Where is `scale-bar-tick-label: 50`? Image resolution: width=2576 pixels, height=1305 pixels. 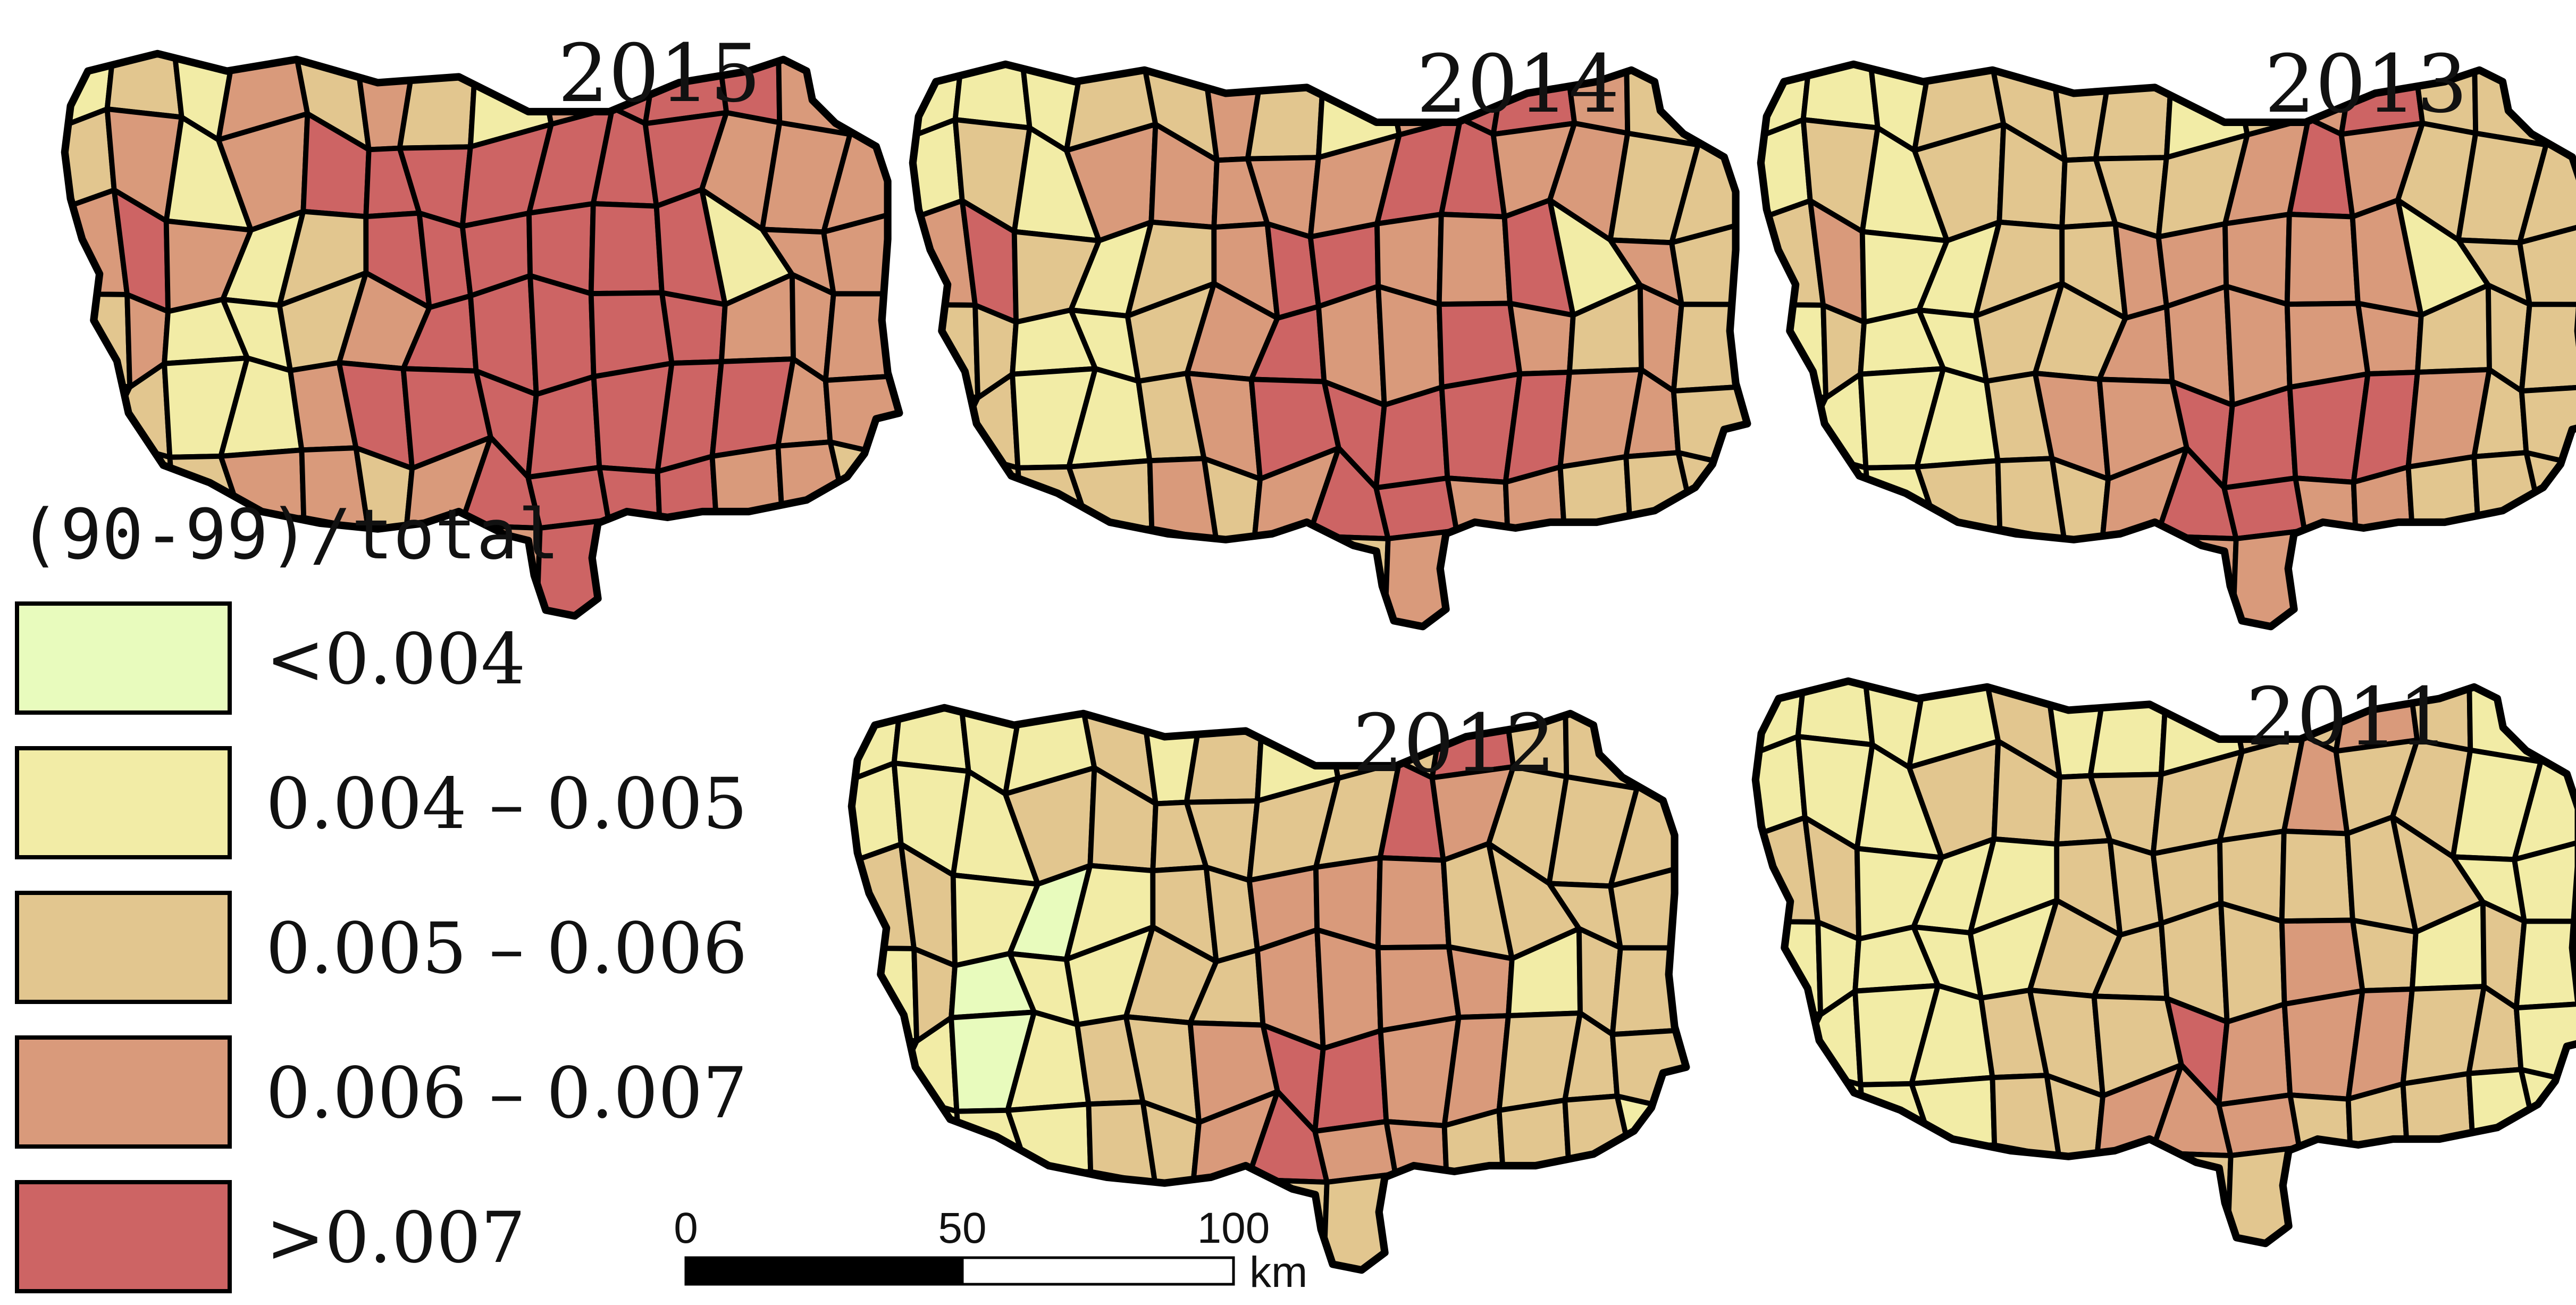
scale-bar-tick-label: 50 is located at coordinates (962, 1228).